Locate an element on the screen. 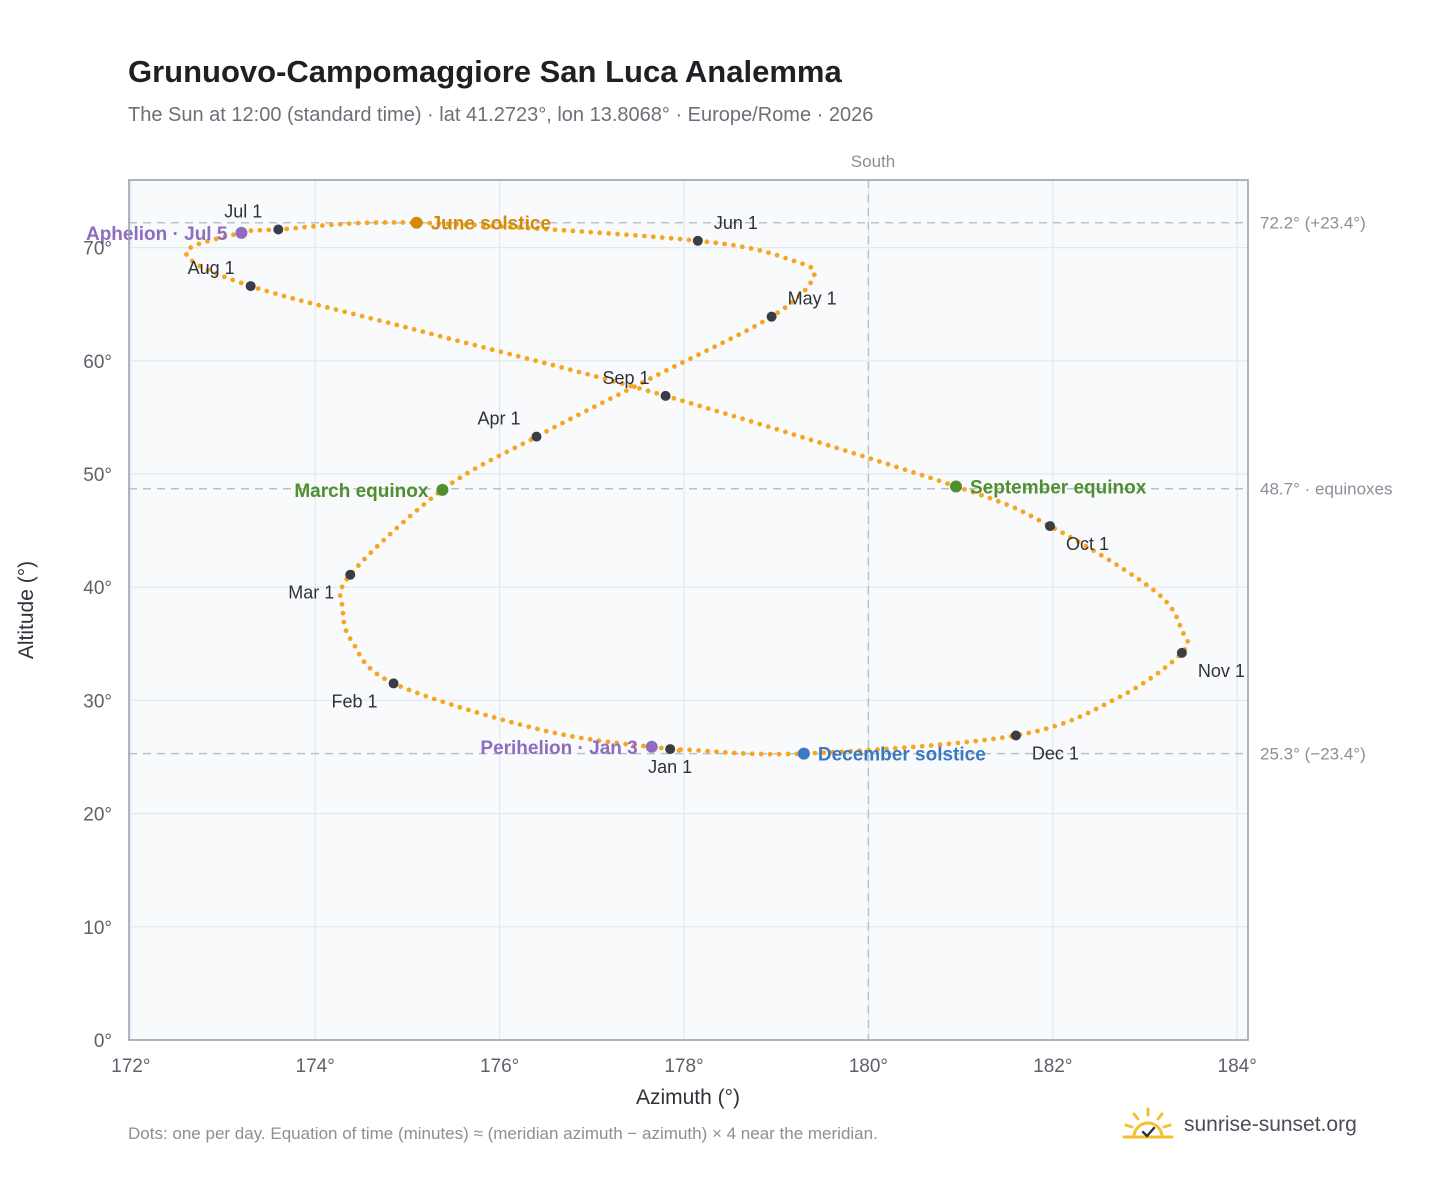 The image size is (1448, 1188). x-tick-label: 182° is located at coordinates (1052, 1066).